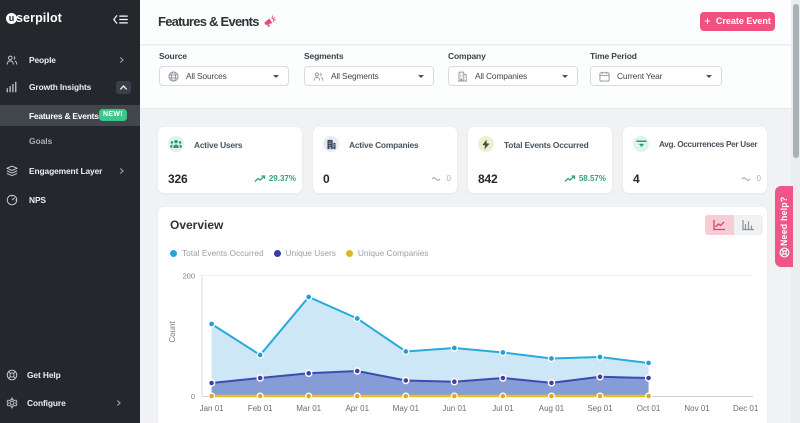 This screenshot has width=800, height=423. I want to click on svg-text: Dec 01, so click(746, 408).